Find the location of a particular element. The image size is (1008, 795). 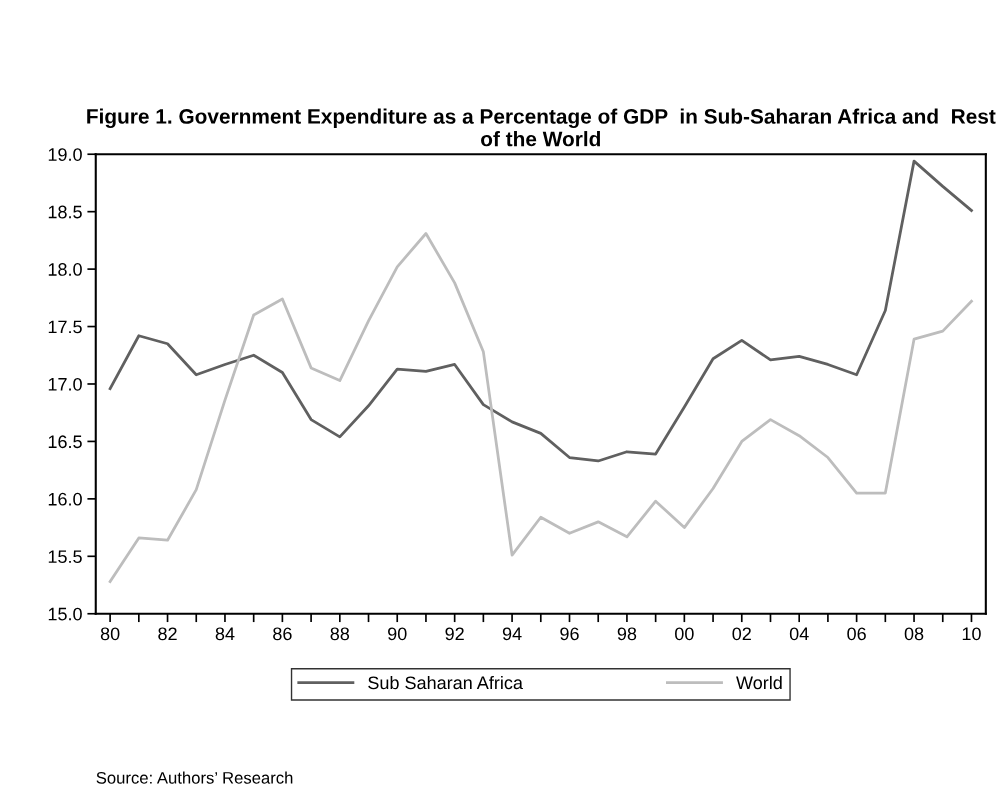

y-tick-label: 17.0 is located at coordinates (65, 384).